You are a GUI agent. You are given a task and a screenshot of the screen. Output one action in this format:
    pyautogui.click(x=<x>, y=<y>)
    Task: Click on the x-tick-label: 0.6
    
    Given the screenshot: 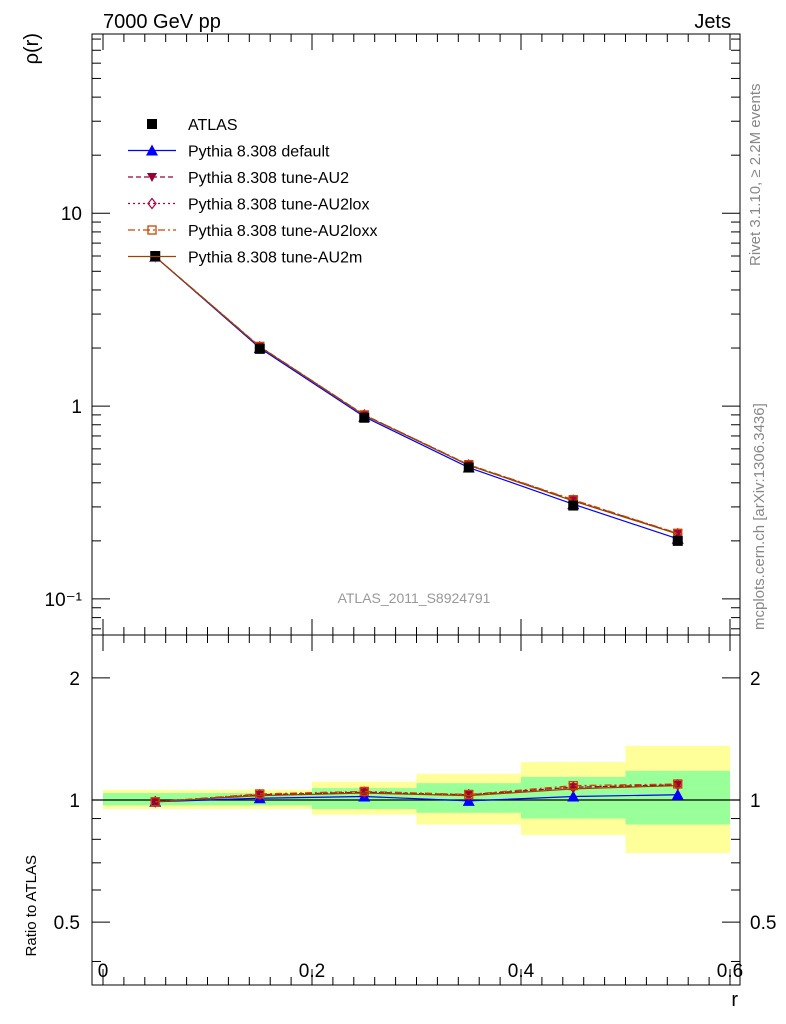 What is the action you would take?
    pyautogui.click(x=730, y=971)
    